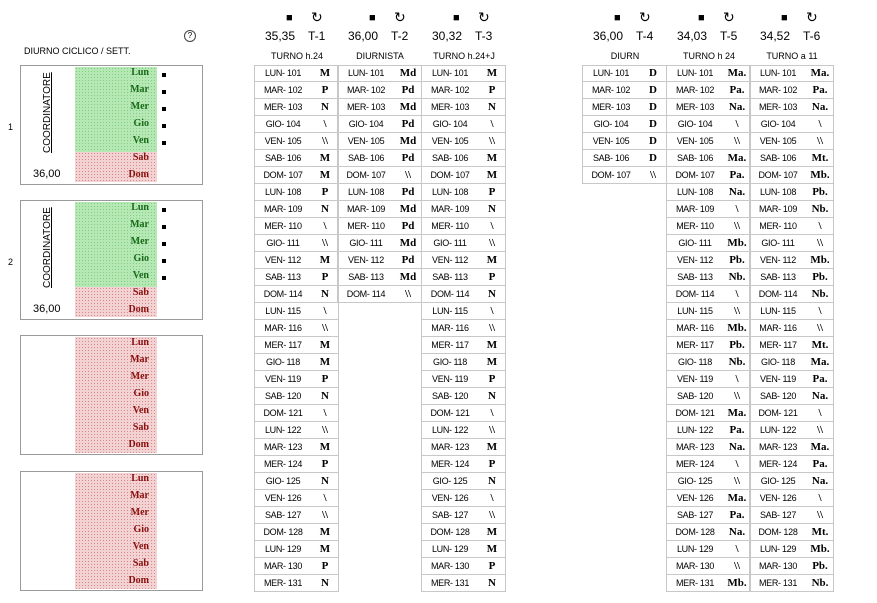 The height and width of the screenshot is (603, 877). What do you see at coordinates (792, 549) in the screenshot?
I see `table-row: LUN- 129 Mb.` at bounding box center [792, 549].